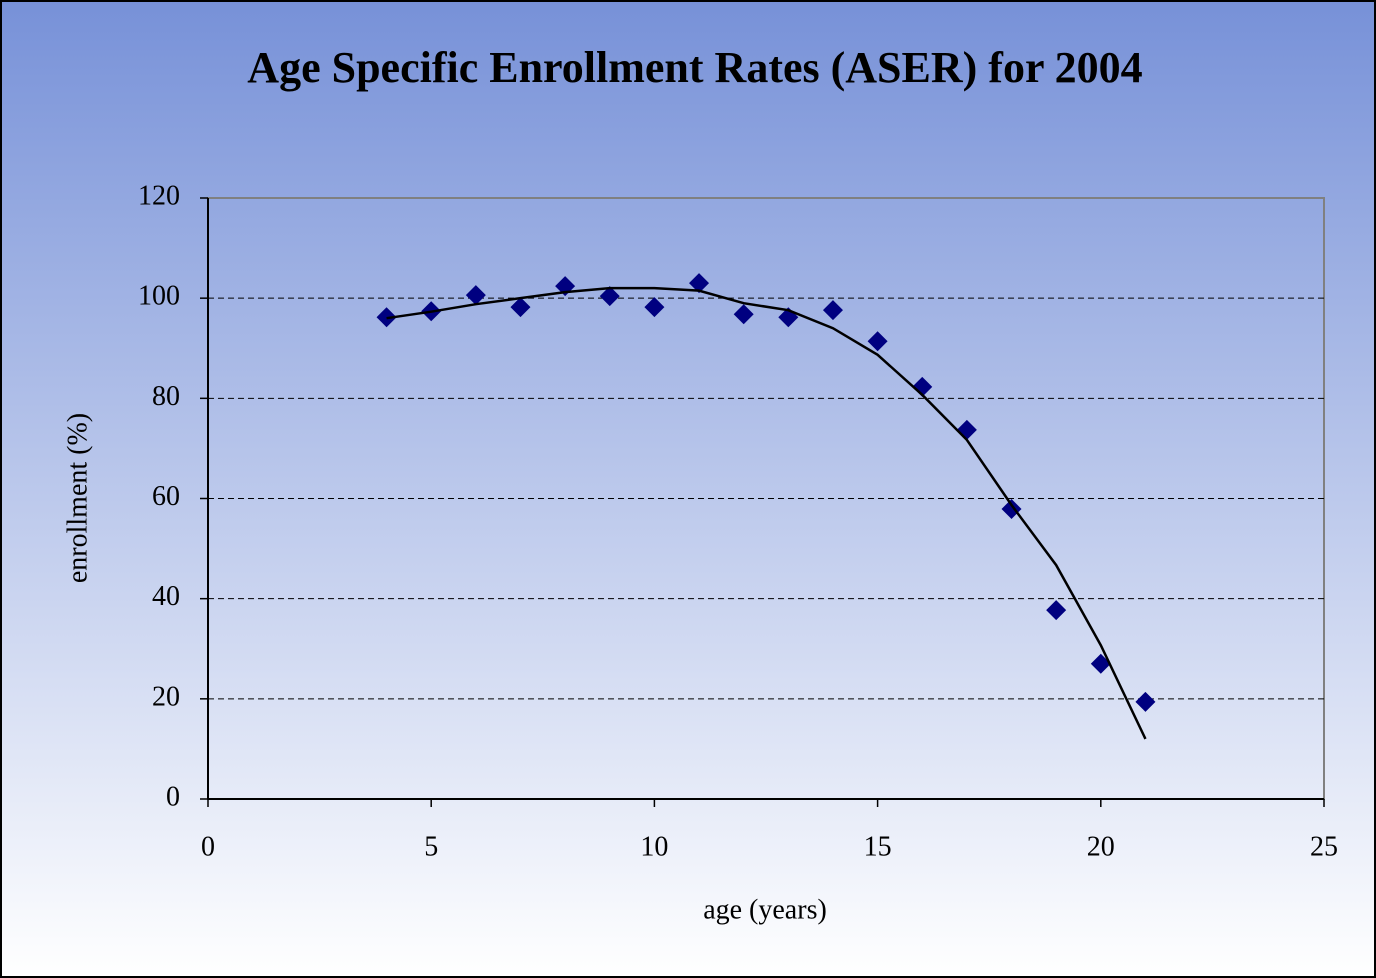  Describe the element at coordinates (166, 696) in the screenshot. I see `y-tick-label: 20` at that location.